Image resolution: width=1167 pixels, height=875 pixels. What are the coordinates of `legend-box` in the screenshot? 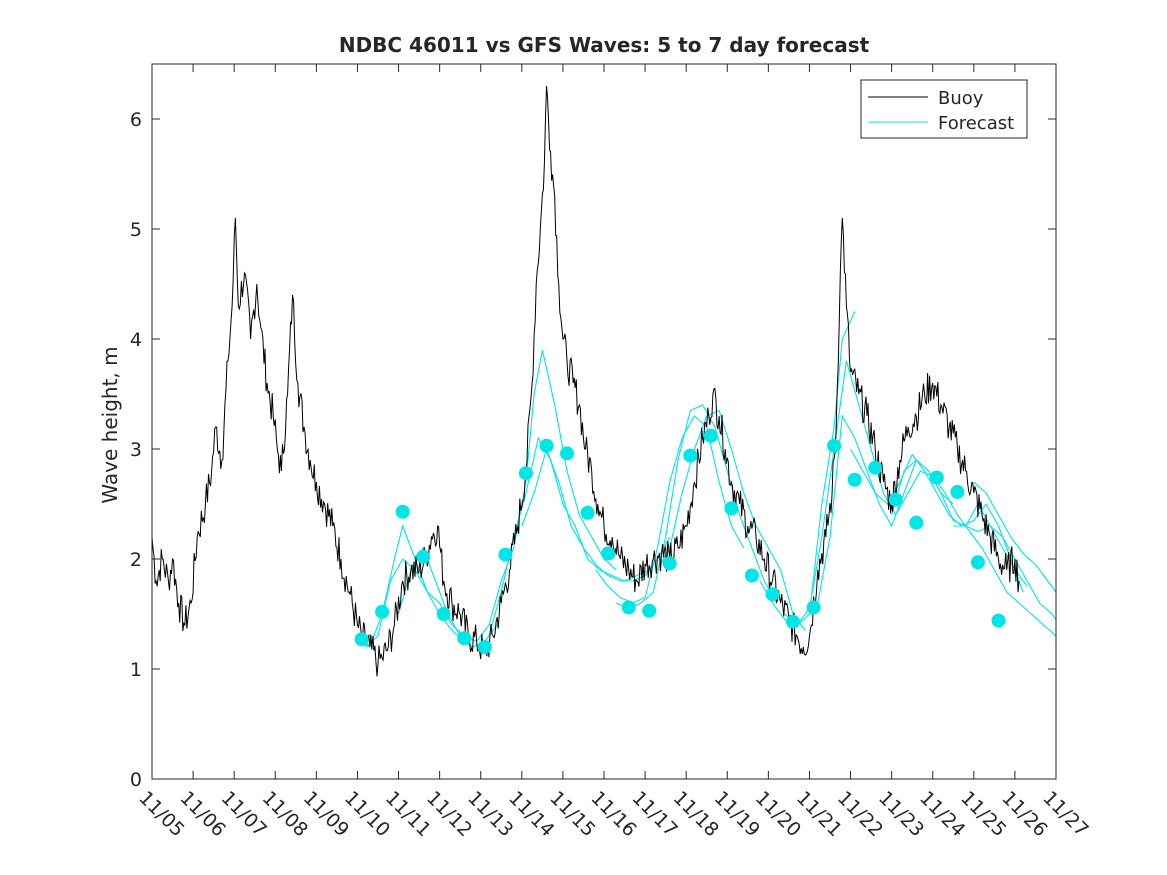 It's located at (944, 109).